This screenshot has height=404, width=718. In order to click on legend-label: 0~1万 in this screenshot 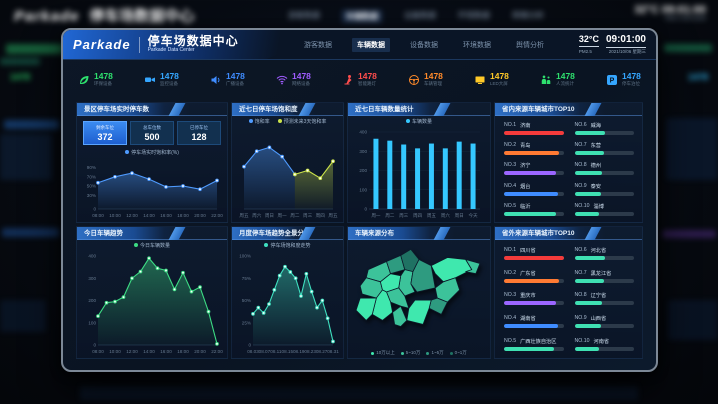, I will do `click(460, 352)`.